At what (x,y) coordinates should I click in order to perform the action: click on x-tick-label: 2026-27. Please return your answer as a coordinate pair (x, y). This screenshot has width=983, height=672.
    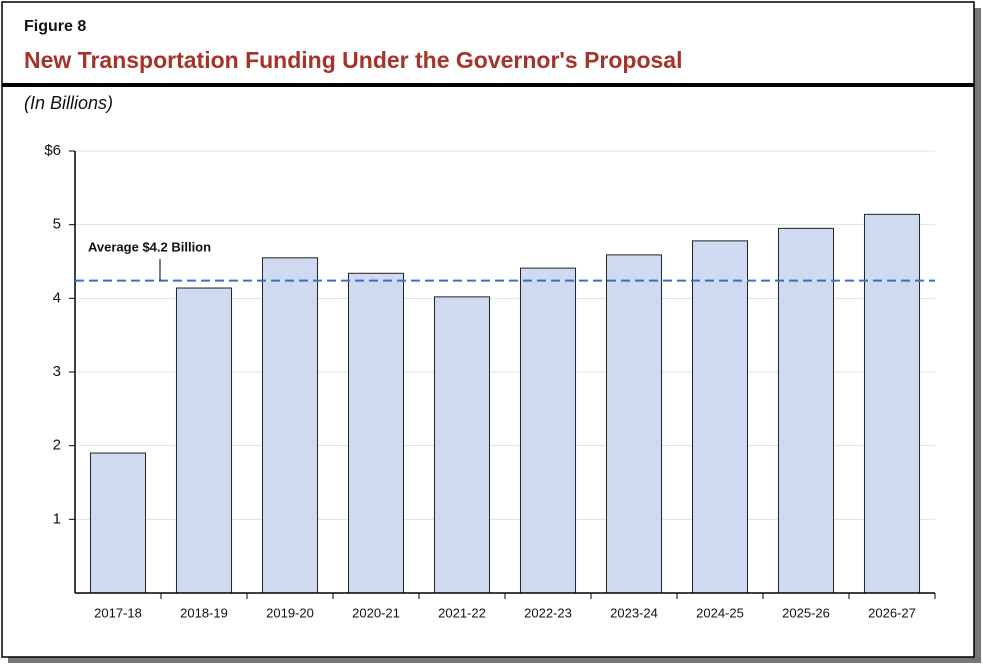
    Looking at the image, I should click on (892, 612).